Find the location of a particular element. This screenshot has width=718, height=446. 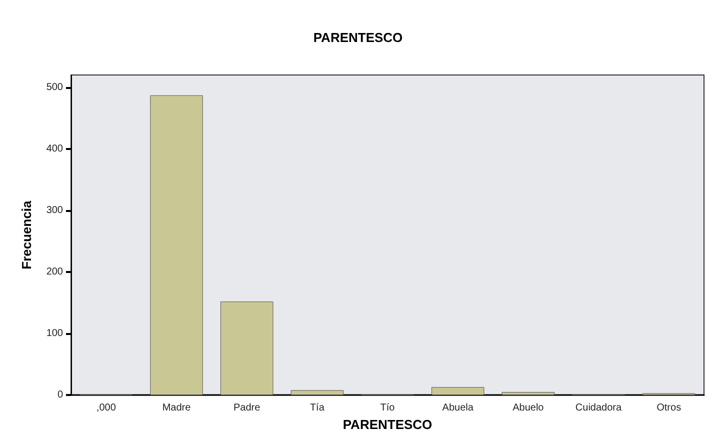

chart-title: PARENTESCO is located at coordinates (358, 37).